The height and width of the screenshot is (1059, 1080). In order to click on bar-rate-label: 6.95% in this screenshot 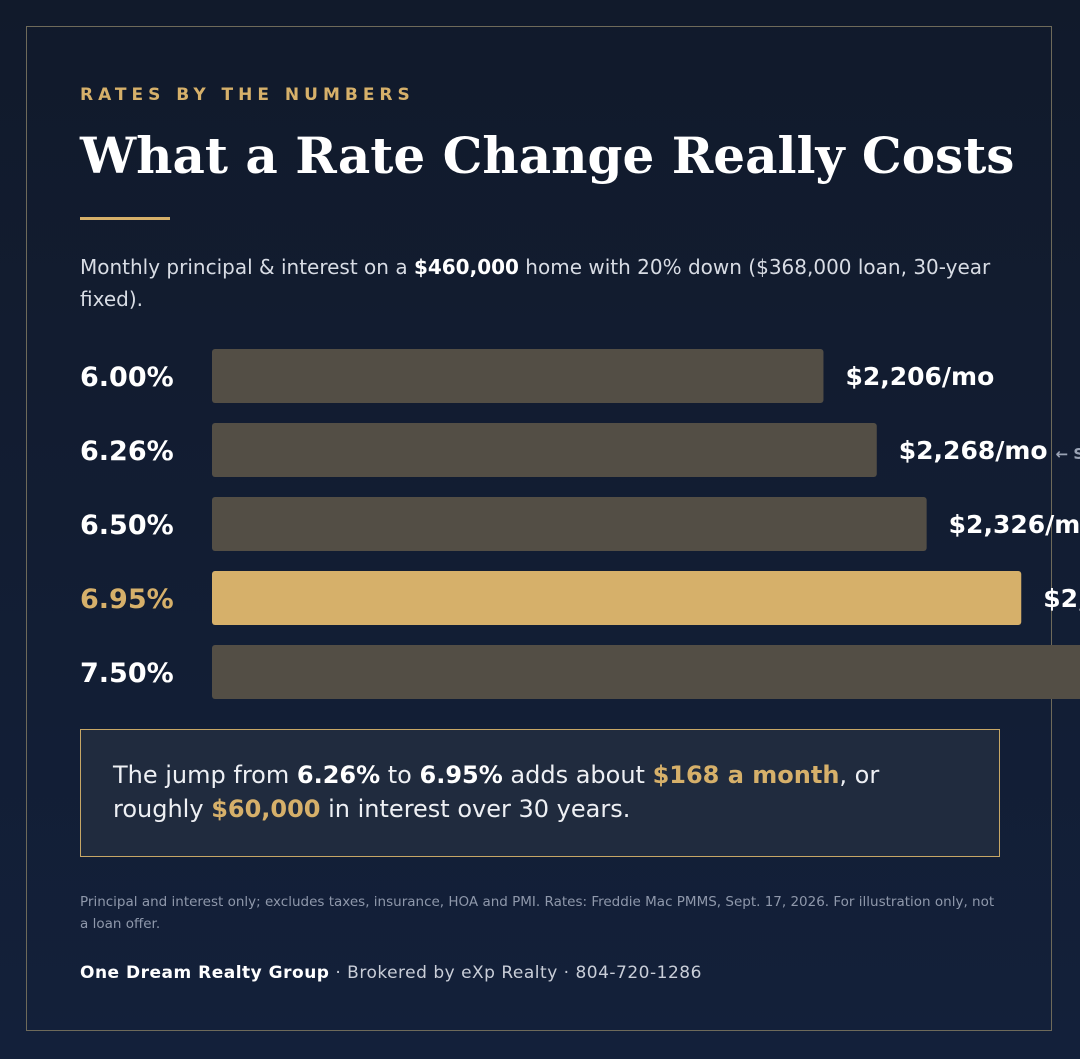, I will do `click(127, 599)`.